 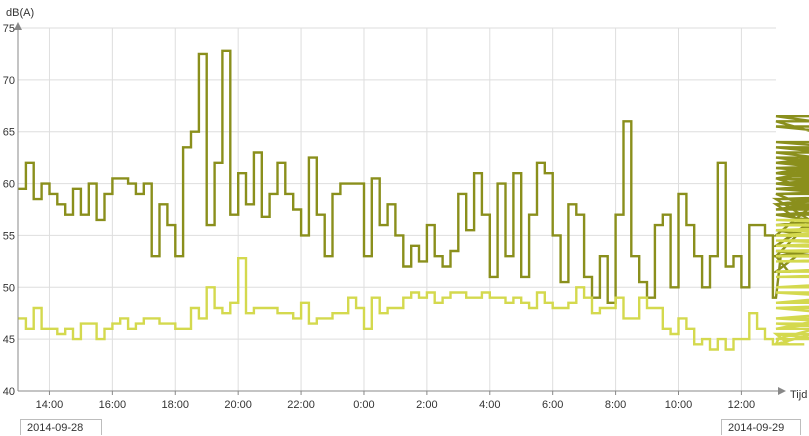 What do you see at coordinates (798, 395) in the screenshot?
I see `x-axis-label: Tijd` at bounding box center [798, 395].